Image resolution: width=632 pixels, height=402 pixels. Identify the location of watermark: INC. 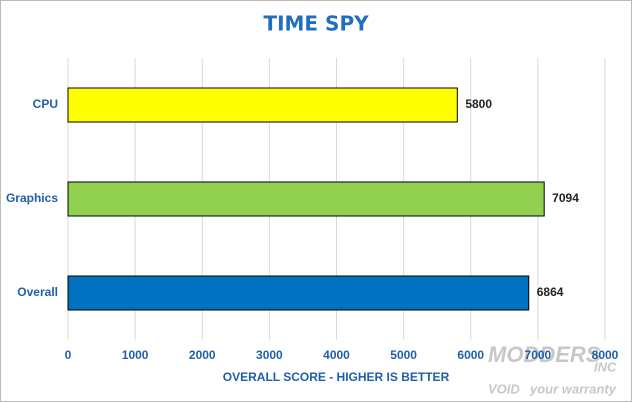
(605, 366).